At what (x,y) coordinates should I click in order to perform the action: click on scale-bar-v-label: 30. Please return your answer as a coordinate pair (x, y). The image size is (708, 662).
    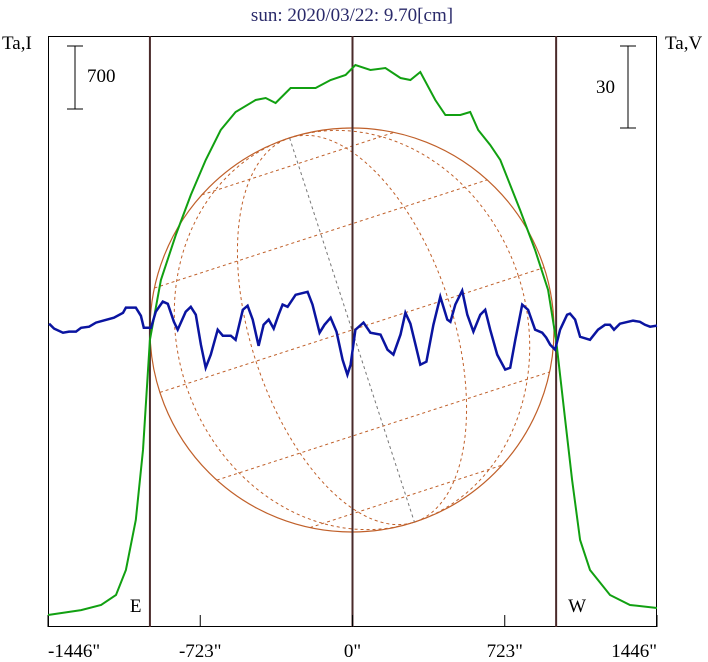
    Looking at the image, I should click on (605, 87).